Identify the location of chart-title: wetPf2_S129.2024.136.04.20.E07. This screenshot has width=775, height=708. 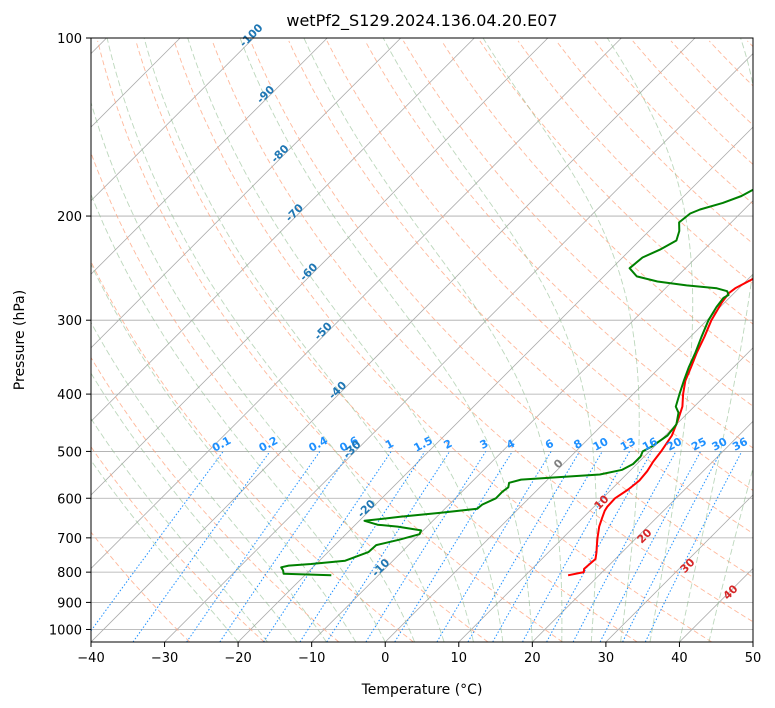
(421, 21).